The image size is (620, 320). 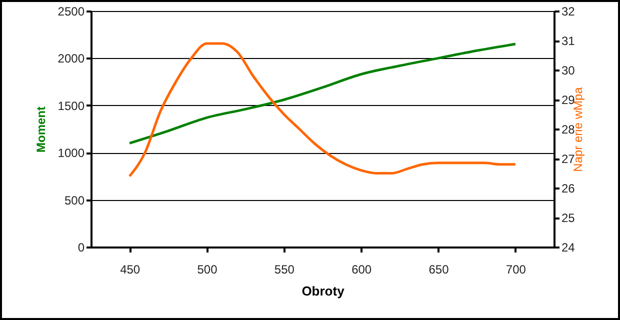 I want to click on y2-tick-label: 26, so click(x=569, y=189).